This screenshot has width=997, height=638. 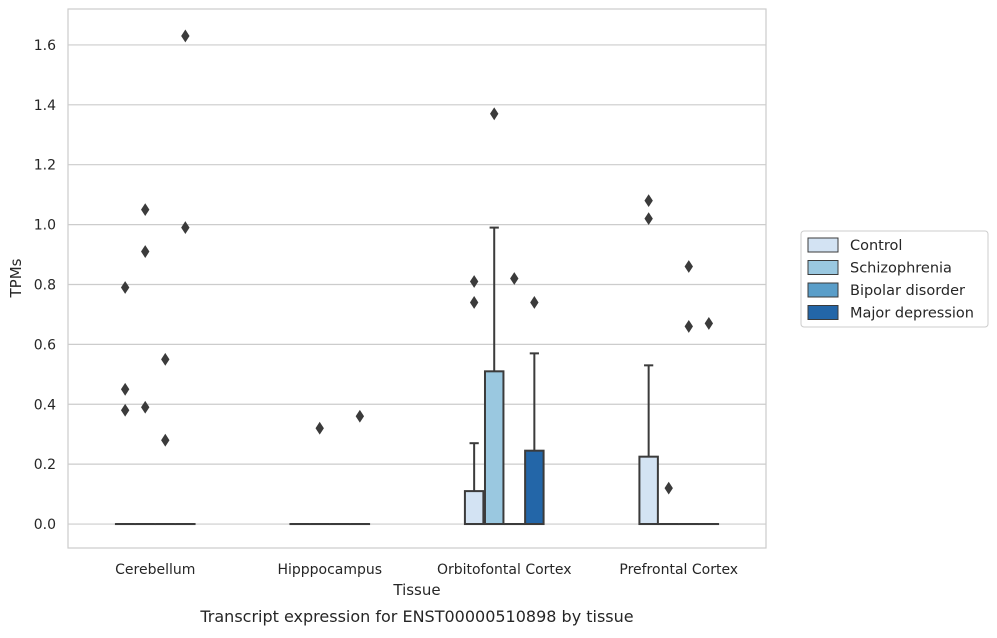 I want to click on x-tick-label: Orbitofontal Cortex, so click(x=504, y=570).